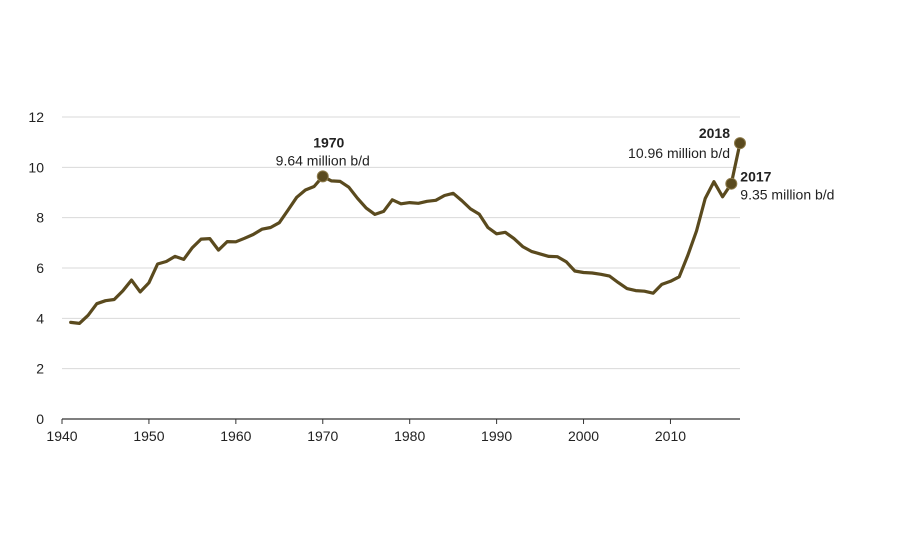 This screenshot has height=550, width=900. I want to click on annotation-2018-value: 10.96 million b/d, so click(679, 153).